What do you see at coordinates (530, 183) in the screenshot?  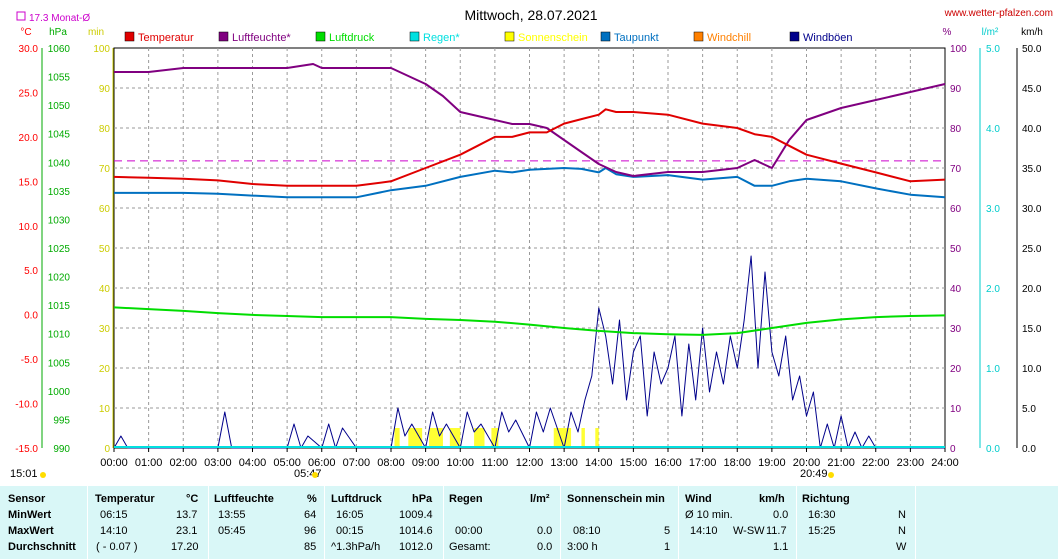 I see `series-line-taupunkt` at bounding box center [530, 183].